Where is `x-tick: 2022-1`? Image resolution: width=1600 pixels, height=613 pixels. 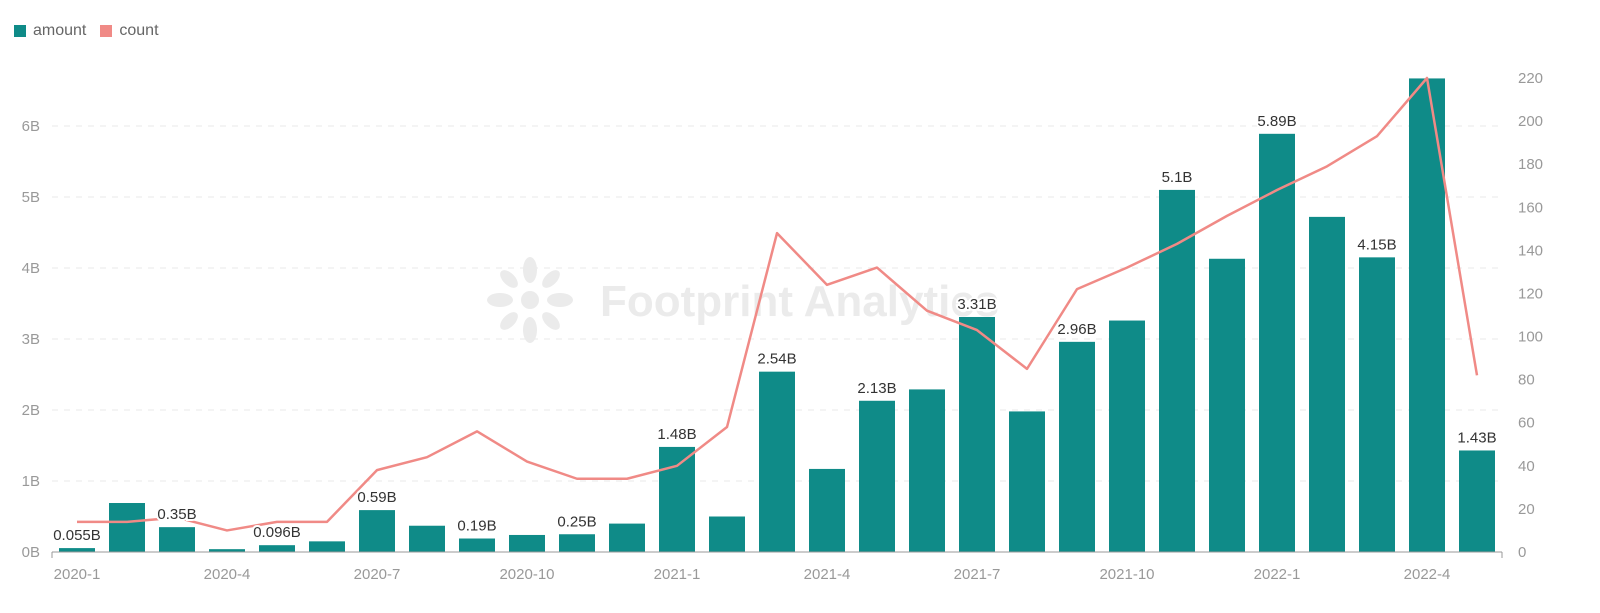
x-tick: 2022-1 is located at coordinates (1277, 574).